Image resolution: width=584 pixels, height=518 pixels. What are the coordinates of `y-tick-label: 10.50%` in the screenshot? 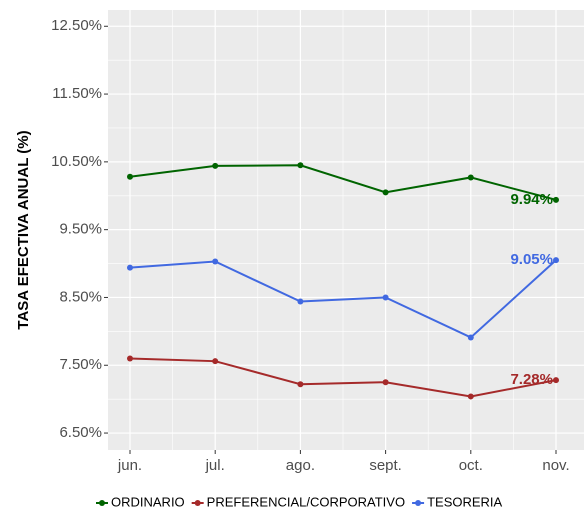 It's located at (76, 161).